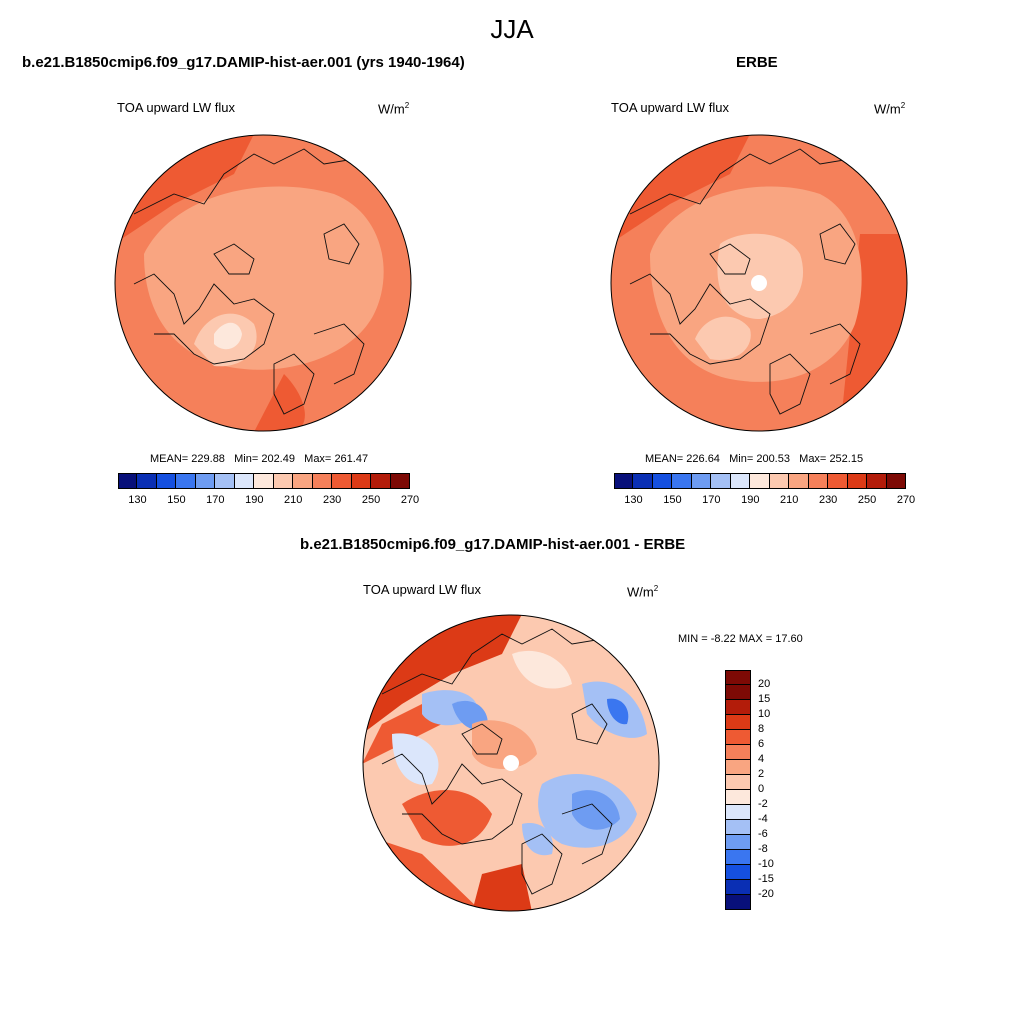 The width and height of the screenshot is (1024, 1024). Describe the element at coordinates (643, 592) in the screenshot. I see `diff-units: W/m2` at that location.